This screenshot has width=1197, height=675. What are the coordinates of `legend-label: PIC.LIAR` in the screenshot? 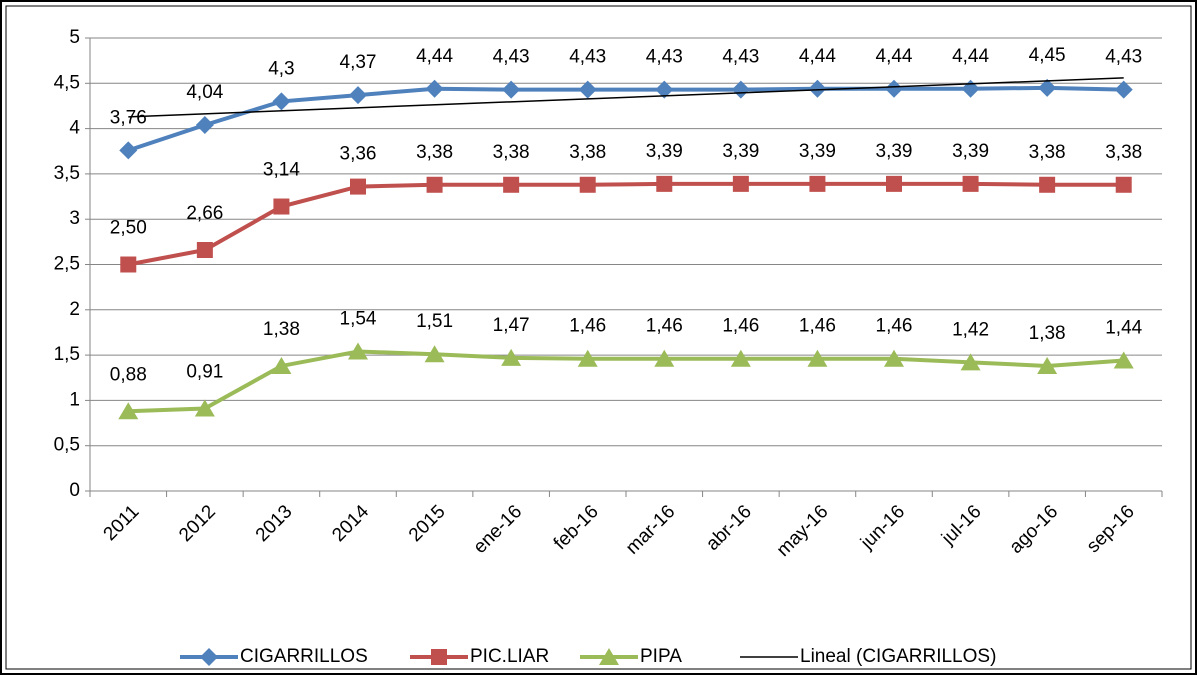 It's located at (509, 656).